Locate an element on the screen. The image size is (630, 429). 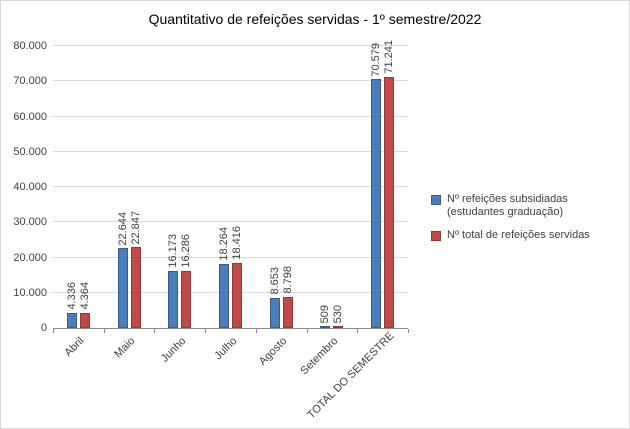
y-tick-label: 80.000 is located at coordinates (30, 46).